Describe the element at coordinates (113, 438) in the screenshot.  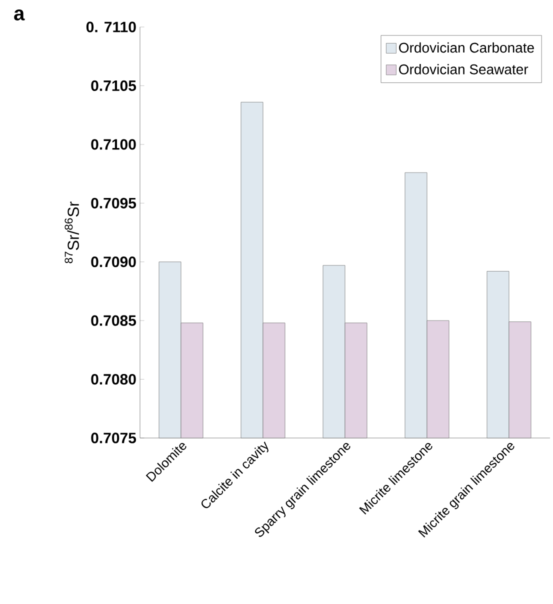
I see `y-tick-label: 0.7075` at that location.